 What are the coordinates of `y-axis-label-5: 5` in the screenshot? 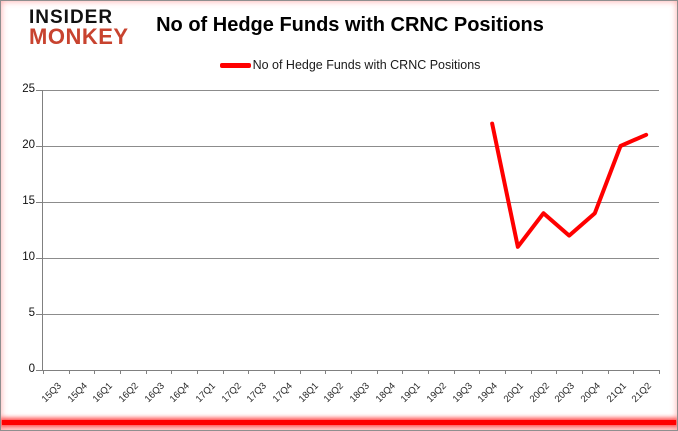 It's located at (31, 313).